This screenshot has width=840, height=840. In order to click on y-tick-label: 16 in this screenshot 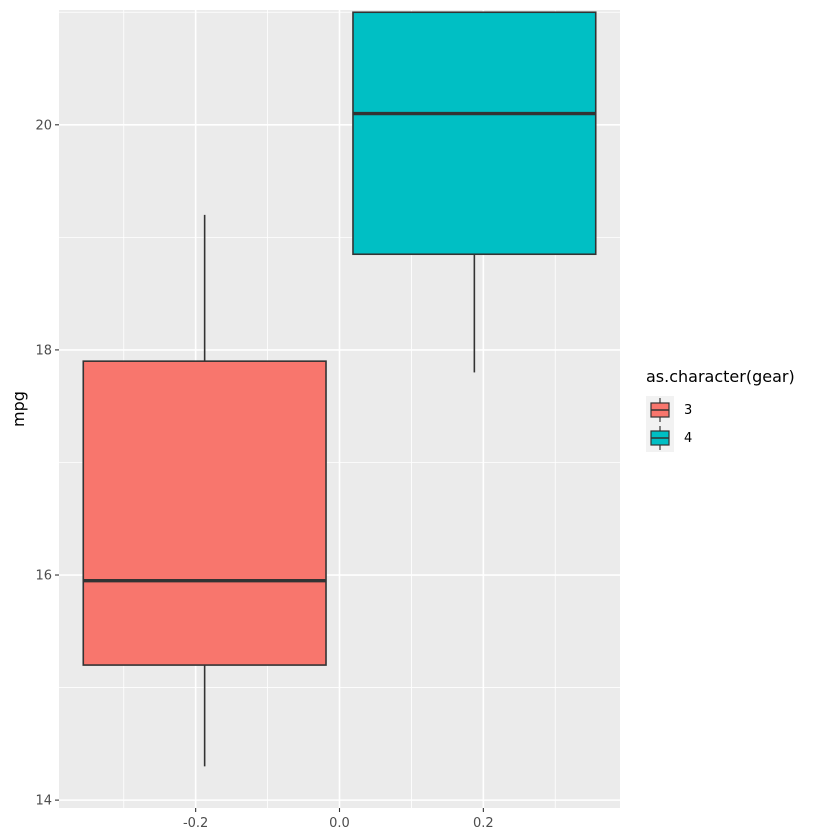, I will do `click(43, 576)`.